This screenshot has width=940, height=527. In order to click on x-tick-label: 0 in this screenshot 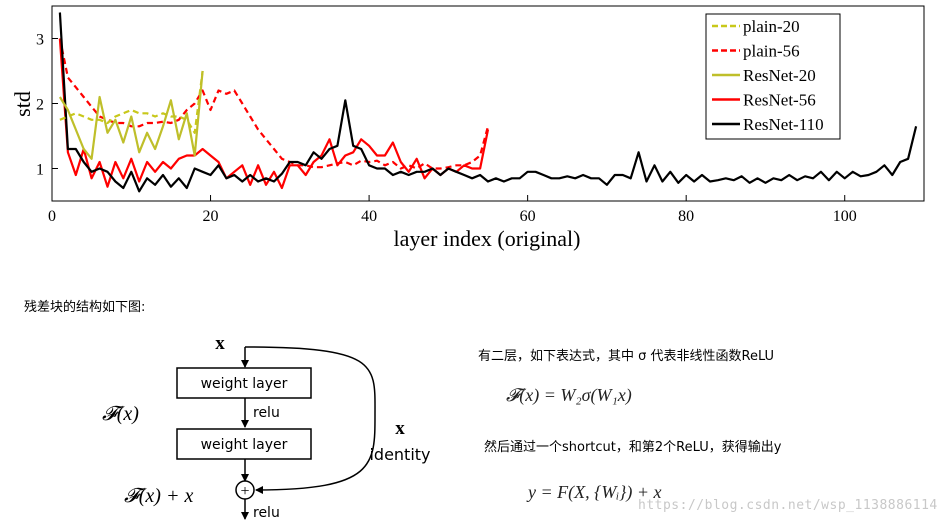, I will do `click(52, 216)`.